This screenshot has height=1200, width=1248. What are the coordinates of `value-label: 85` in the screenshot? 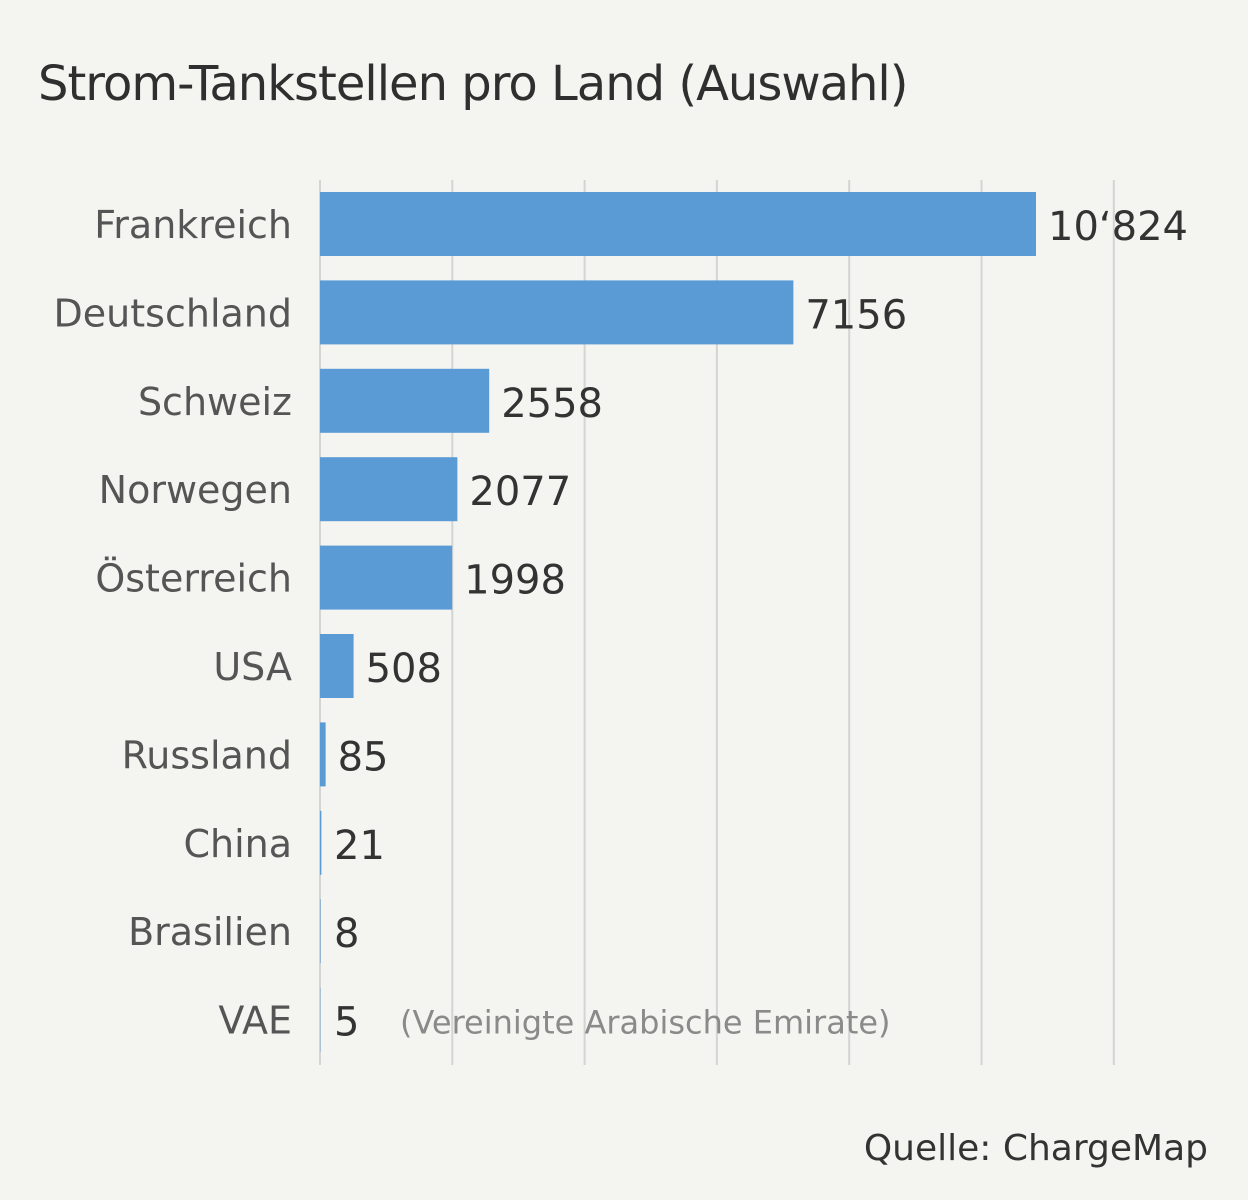 It's located at (363, 757).